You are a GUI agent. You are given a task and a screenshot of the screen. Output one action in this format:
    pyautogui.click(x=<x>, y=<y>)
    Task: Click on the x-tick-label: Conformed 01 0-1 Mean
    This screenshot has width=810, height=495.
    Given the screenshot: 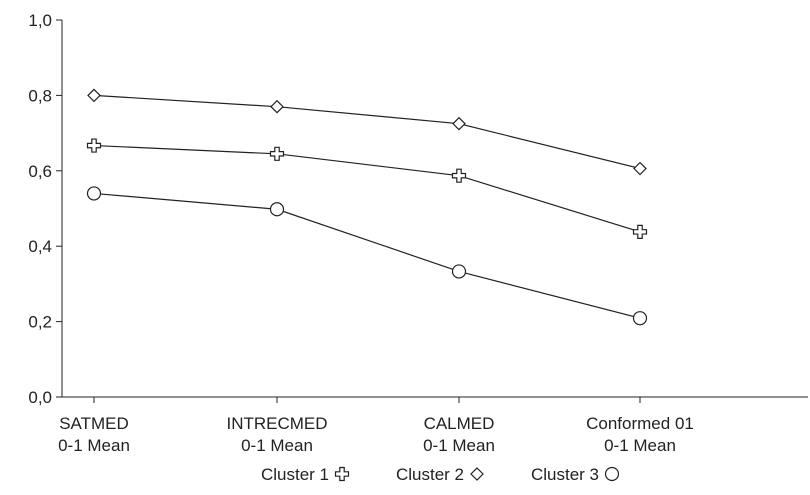 What is the action you would take?
    pyautogui.click(x=640, y=434)
    